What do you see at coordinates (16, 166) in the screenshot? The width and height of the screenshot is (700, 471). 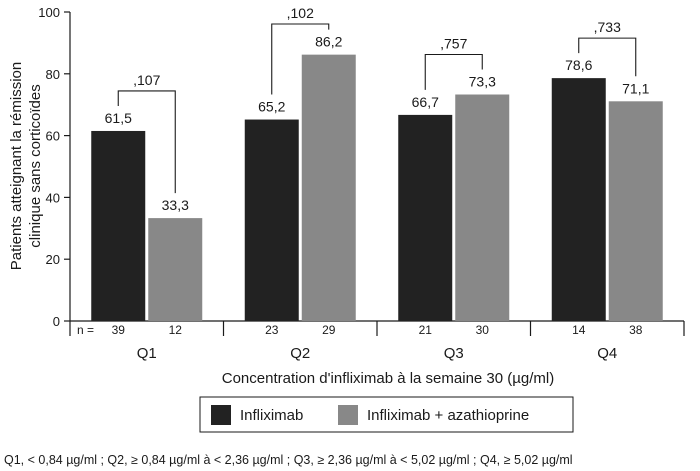 I see `y-axis-title-line1: Patients atteignant la rémission` at bounding box center [16, 166].